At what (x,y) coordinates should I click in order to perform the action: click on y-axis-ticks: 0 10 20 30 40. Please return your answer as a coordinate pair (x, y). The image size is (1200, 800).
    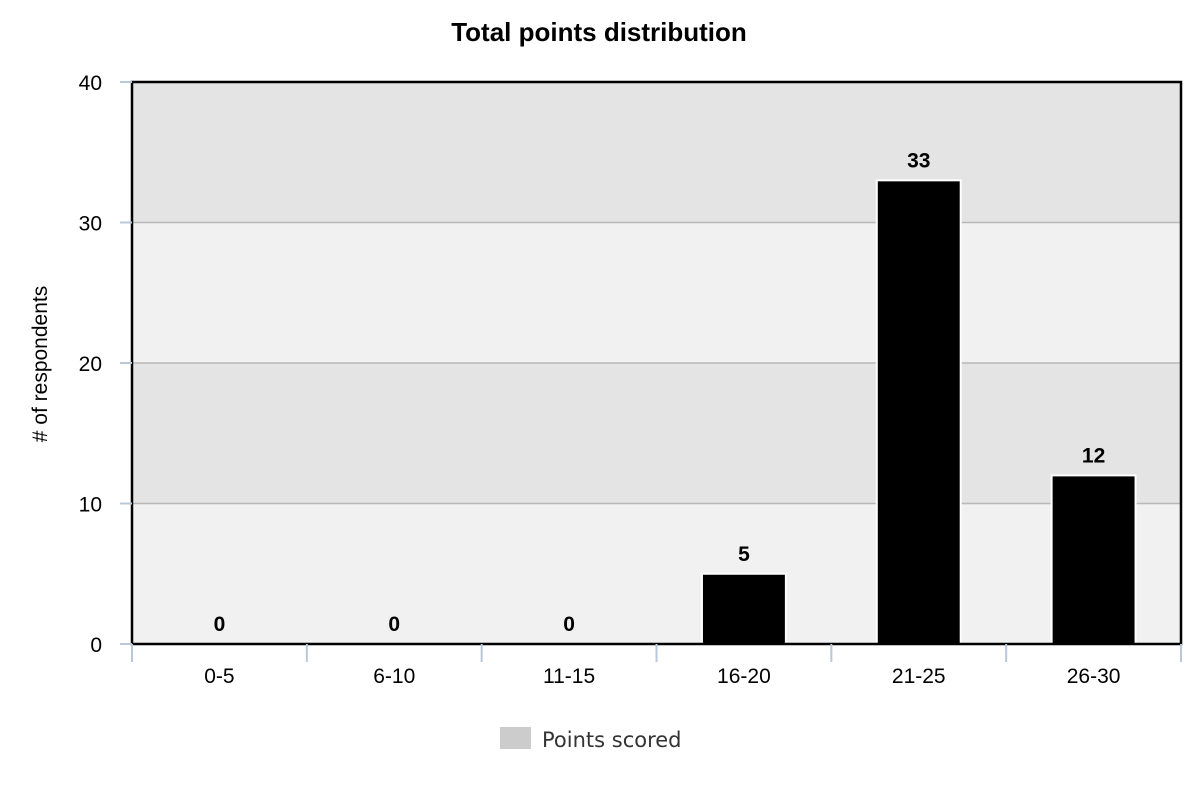
    Looking at the image, I should click on (105, 364).